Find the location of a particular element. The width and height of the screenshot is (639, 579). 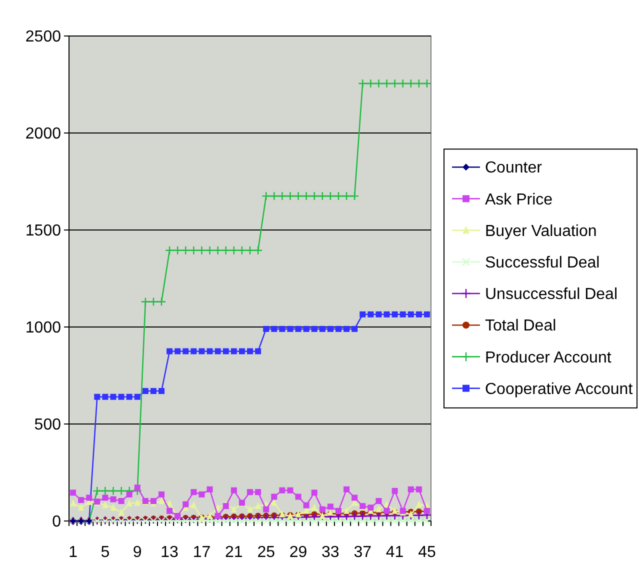

legend-label: Producer Account is located at coordinates (548, 357).